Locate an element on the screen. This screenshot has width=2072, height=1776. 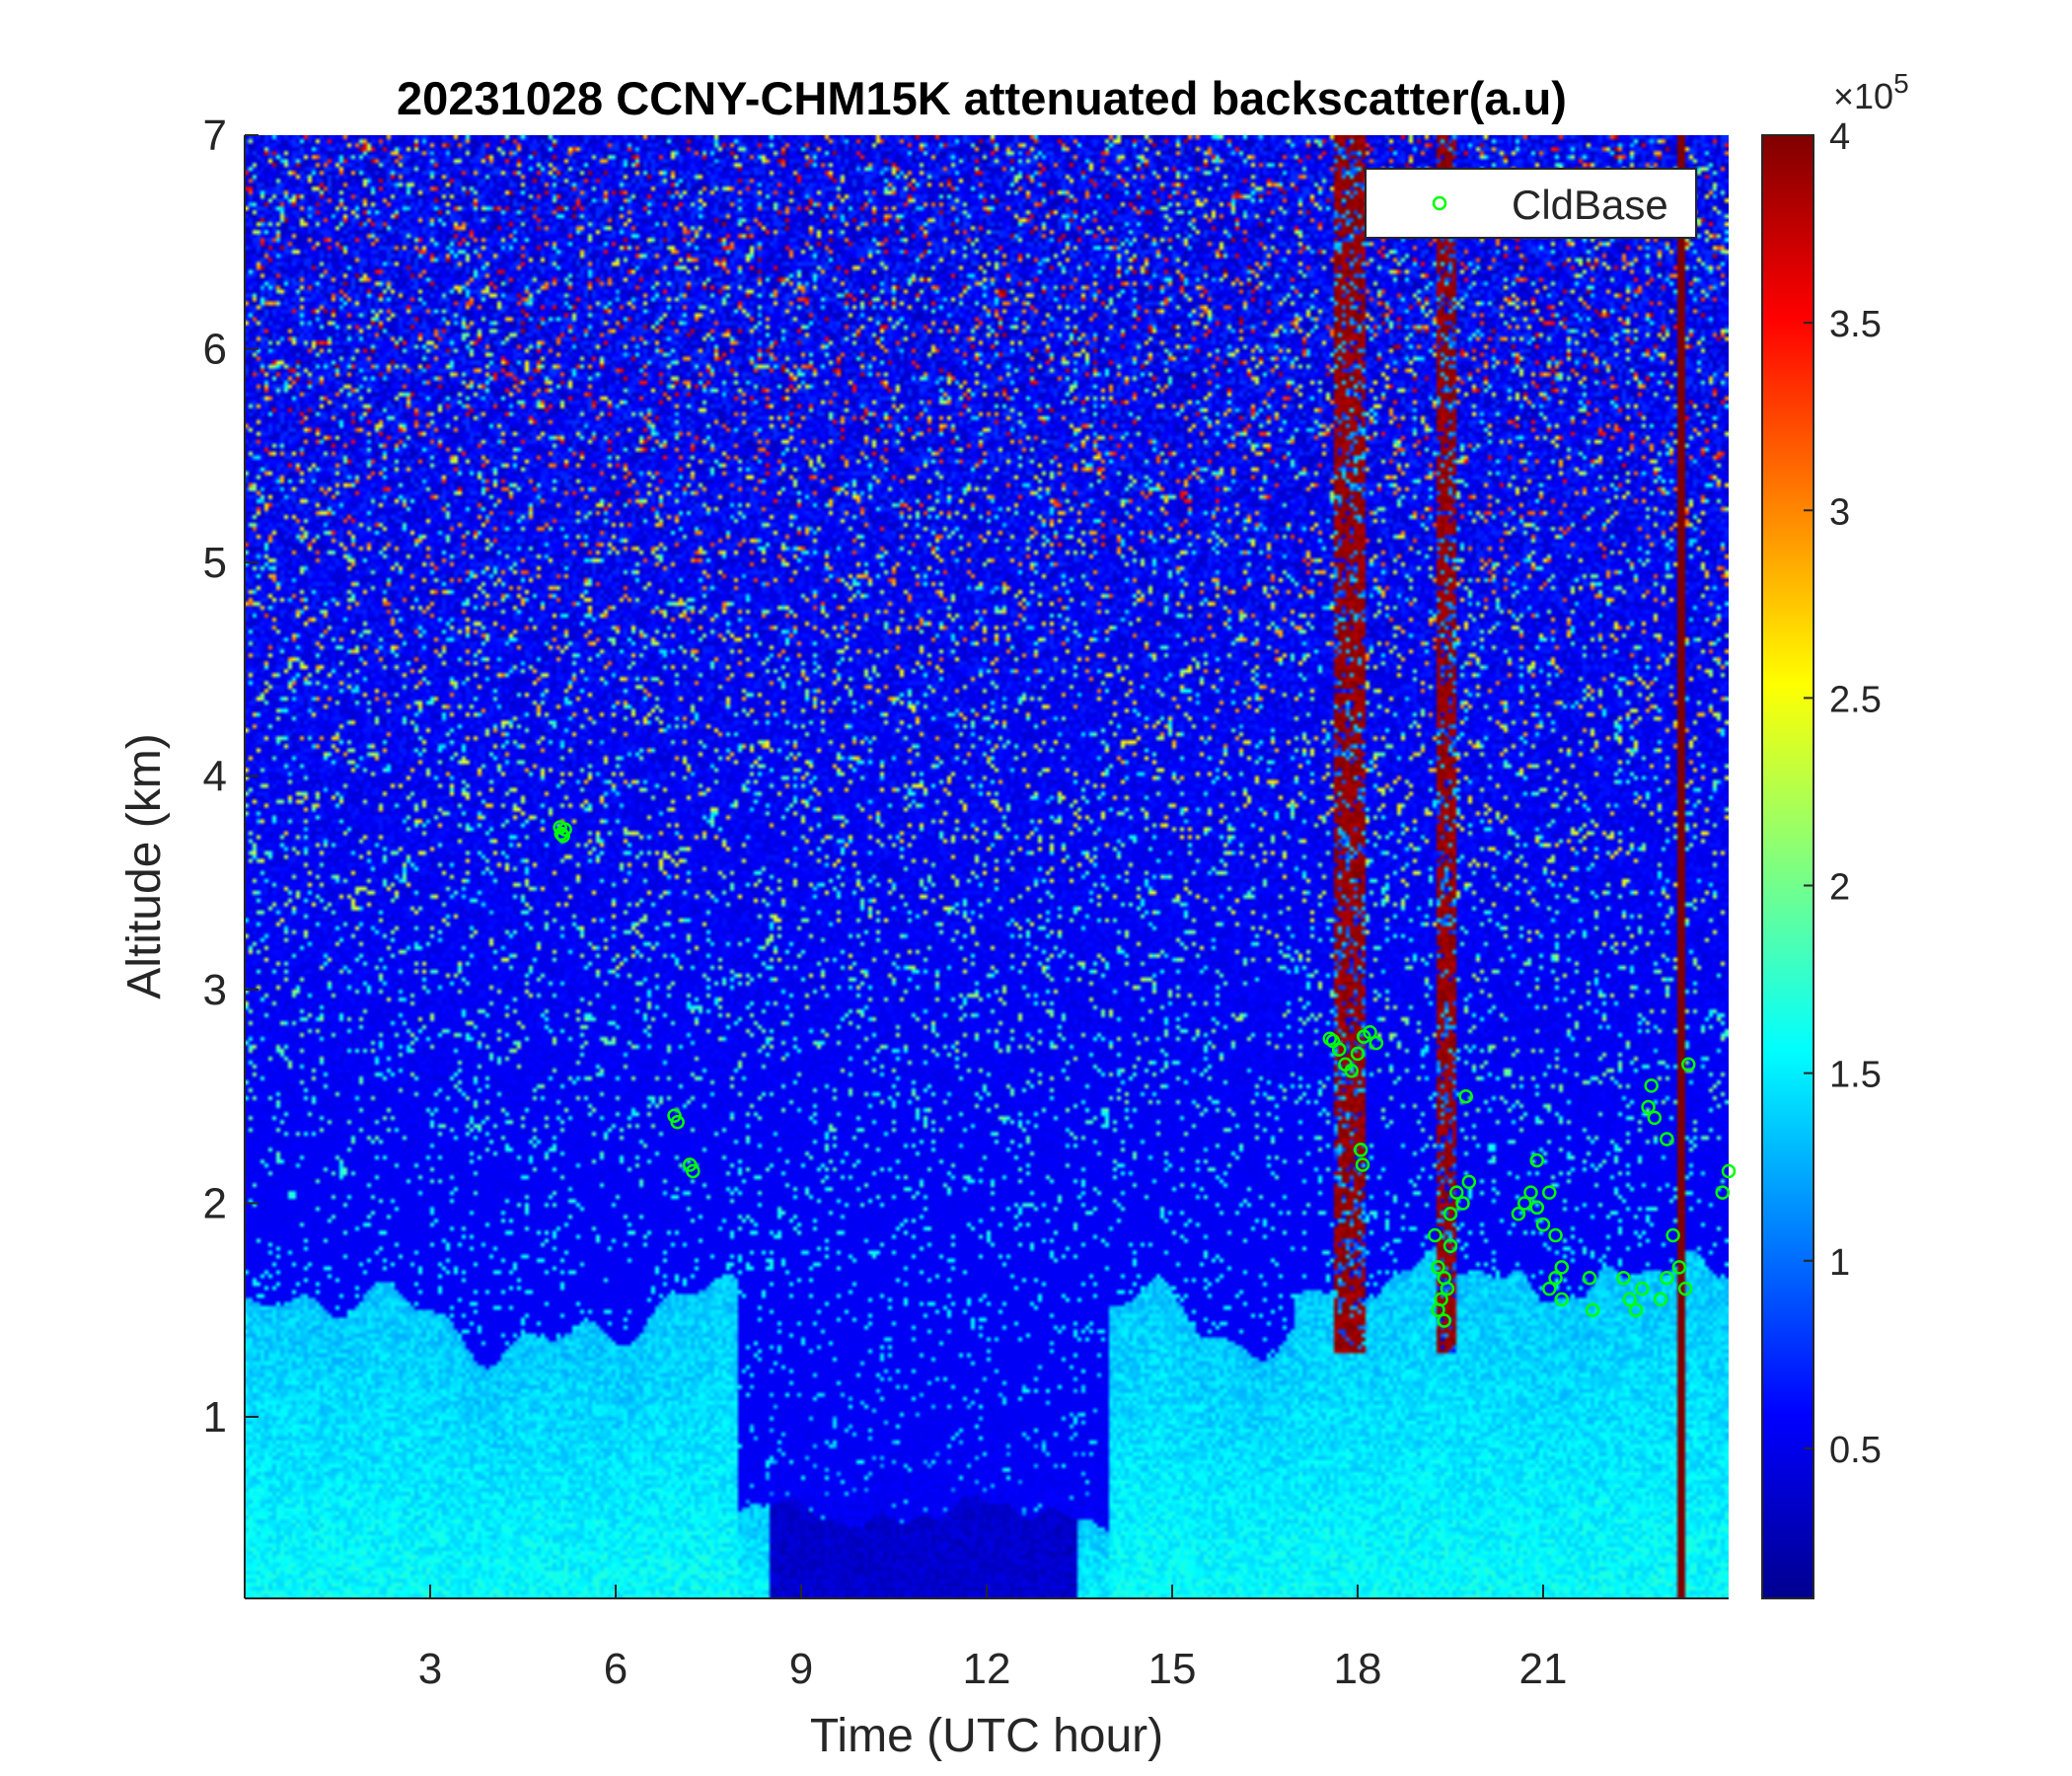
y-axis-label: Altitude (km) is located at coordinates (144, 866).